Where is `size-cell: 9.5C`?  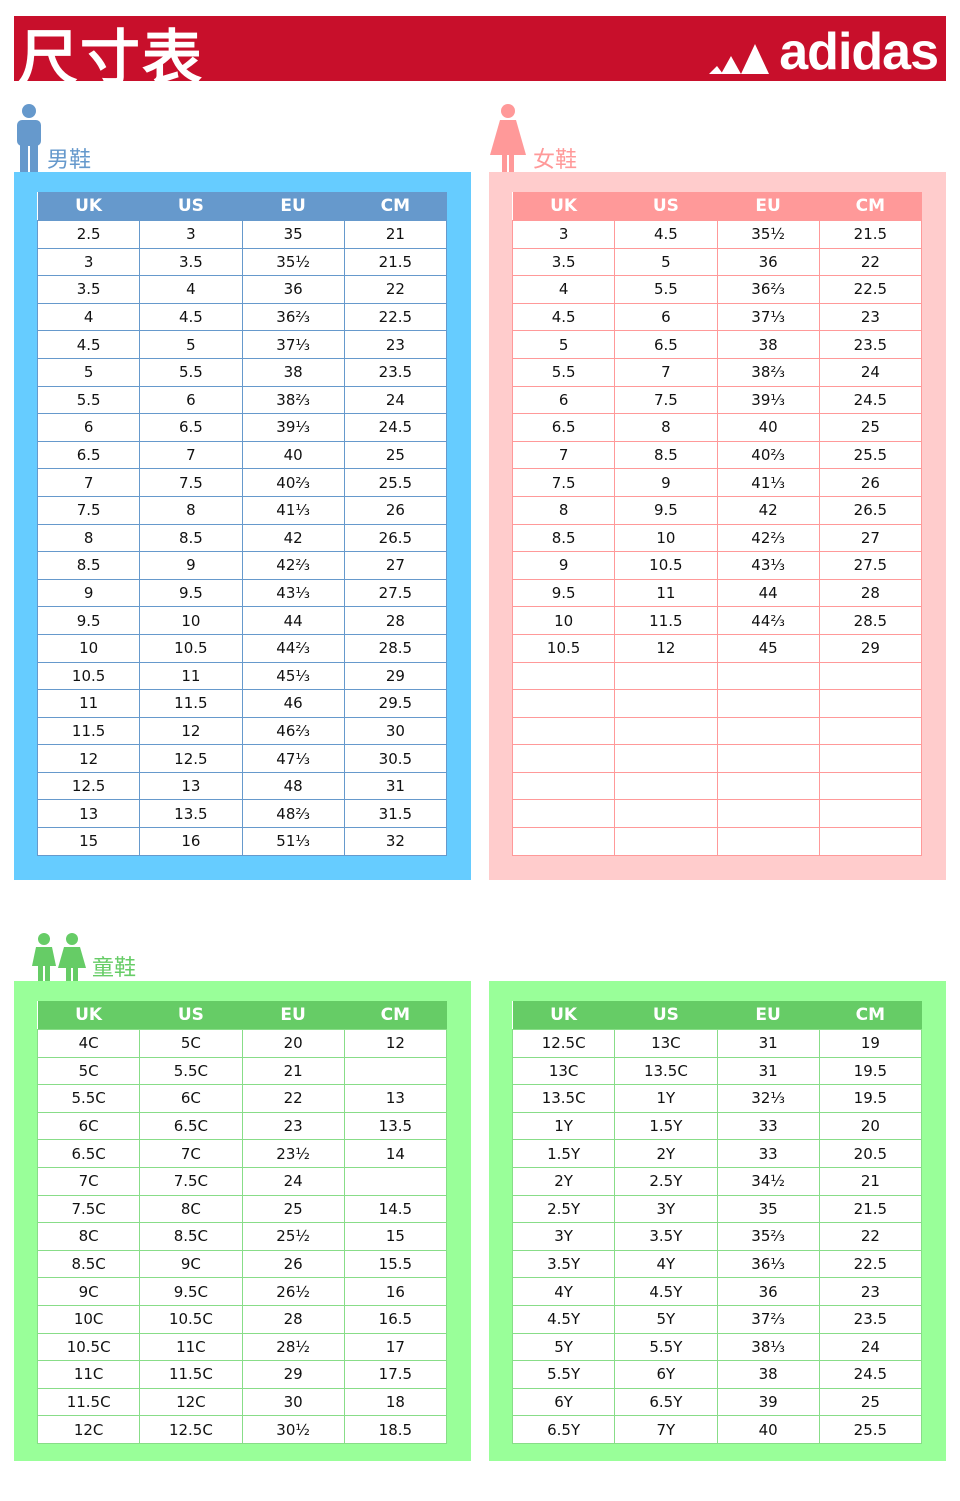
size-cell: 9.5C is located at coordinates (191, 1291).